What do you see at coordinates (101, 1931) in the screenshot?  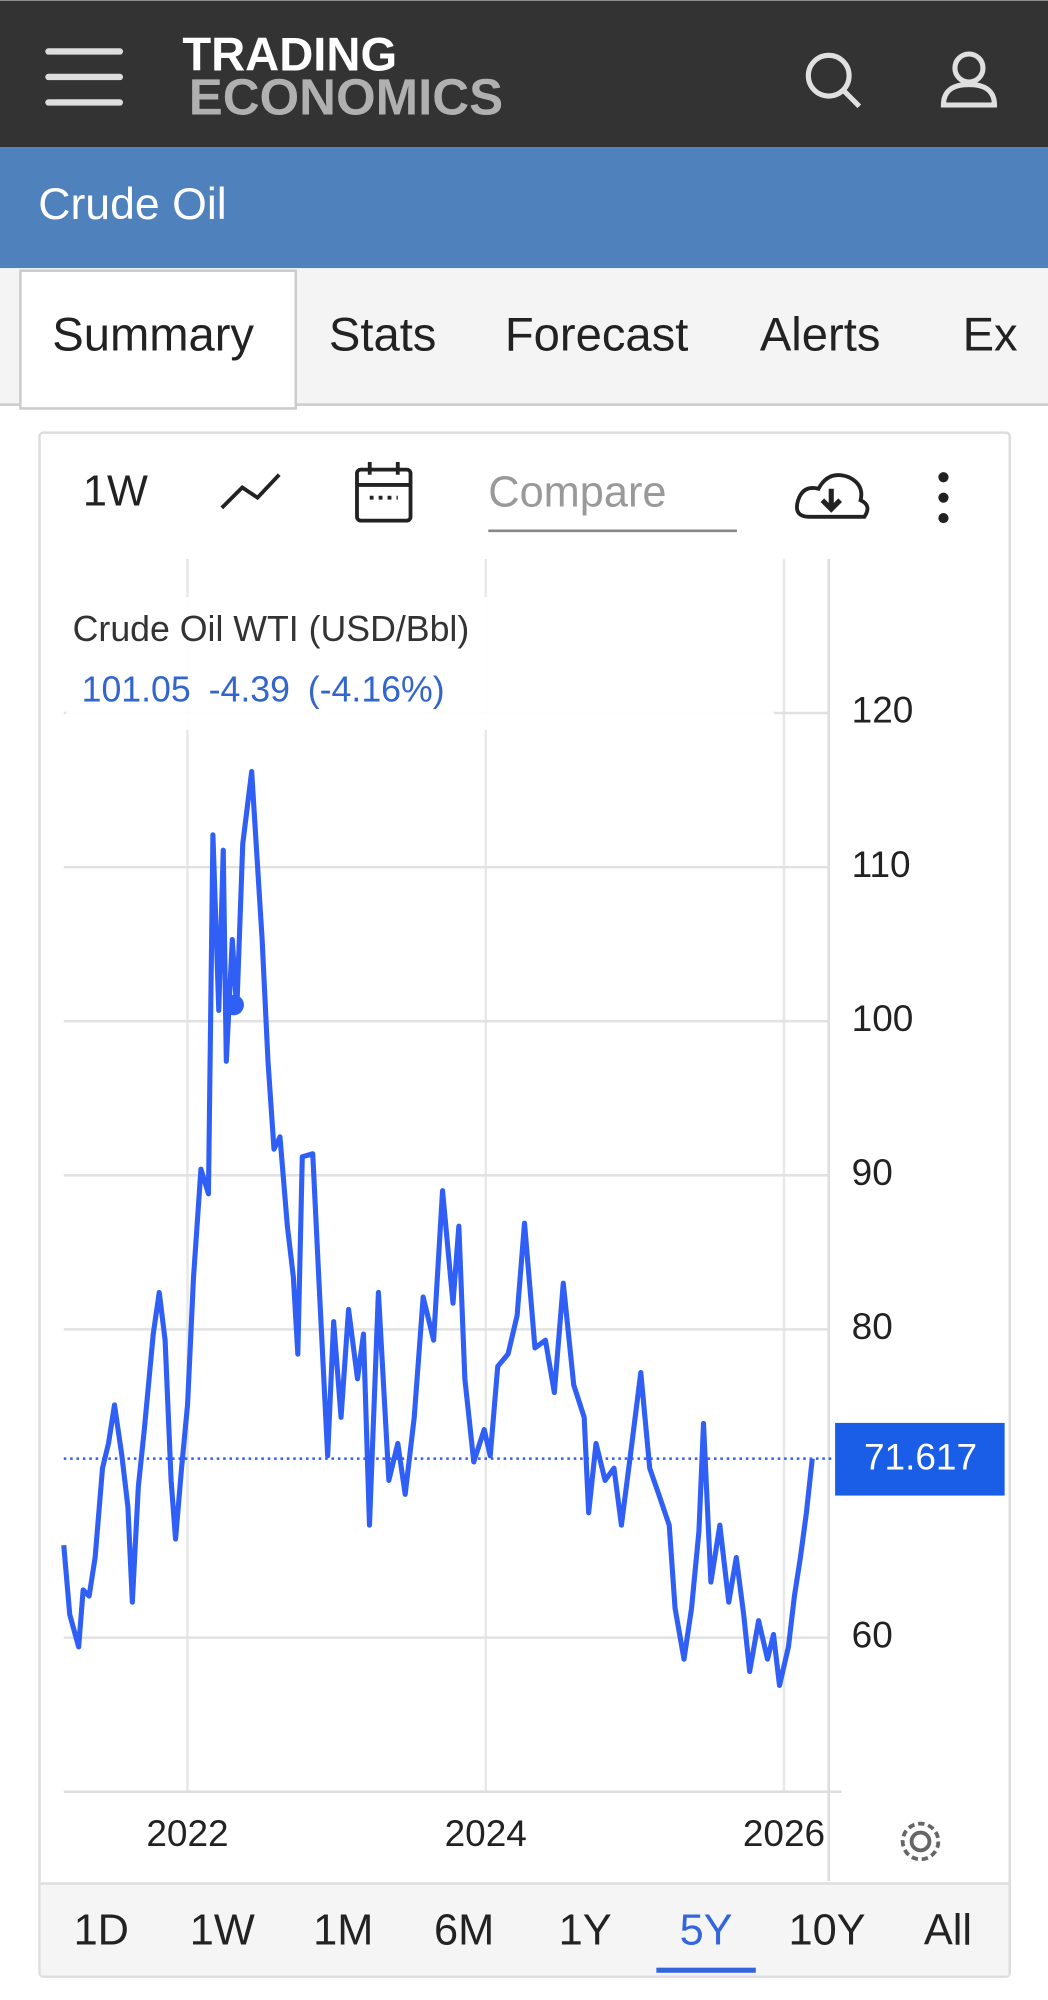 I see `range-button: 1D` at bounding box center [101, 1931].